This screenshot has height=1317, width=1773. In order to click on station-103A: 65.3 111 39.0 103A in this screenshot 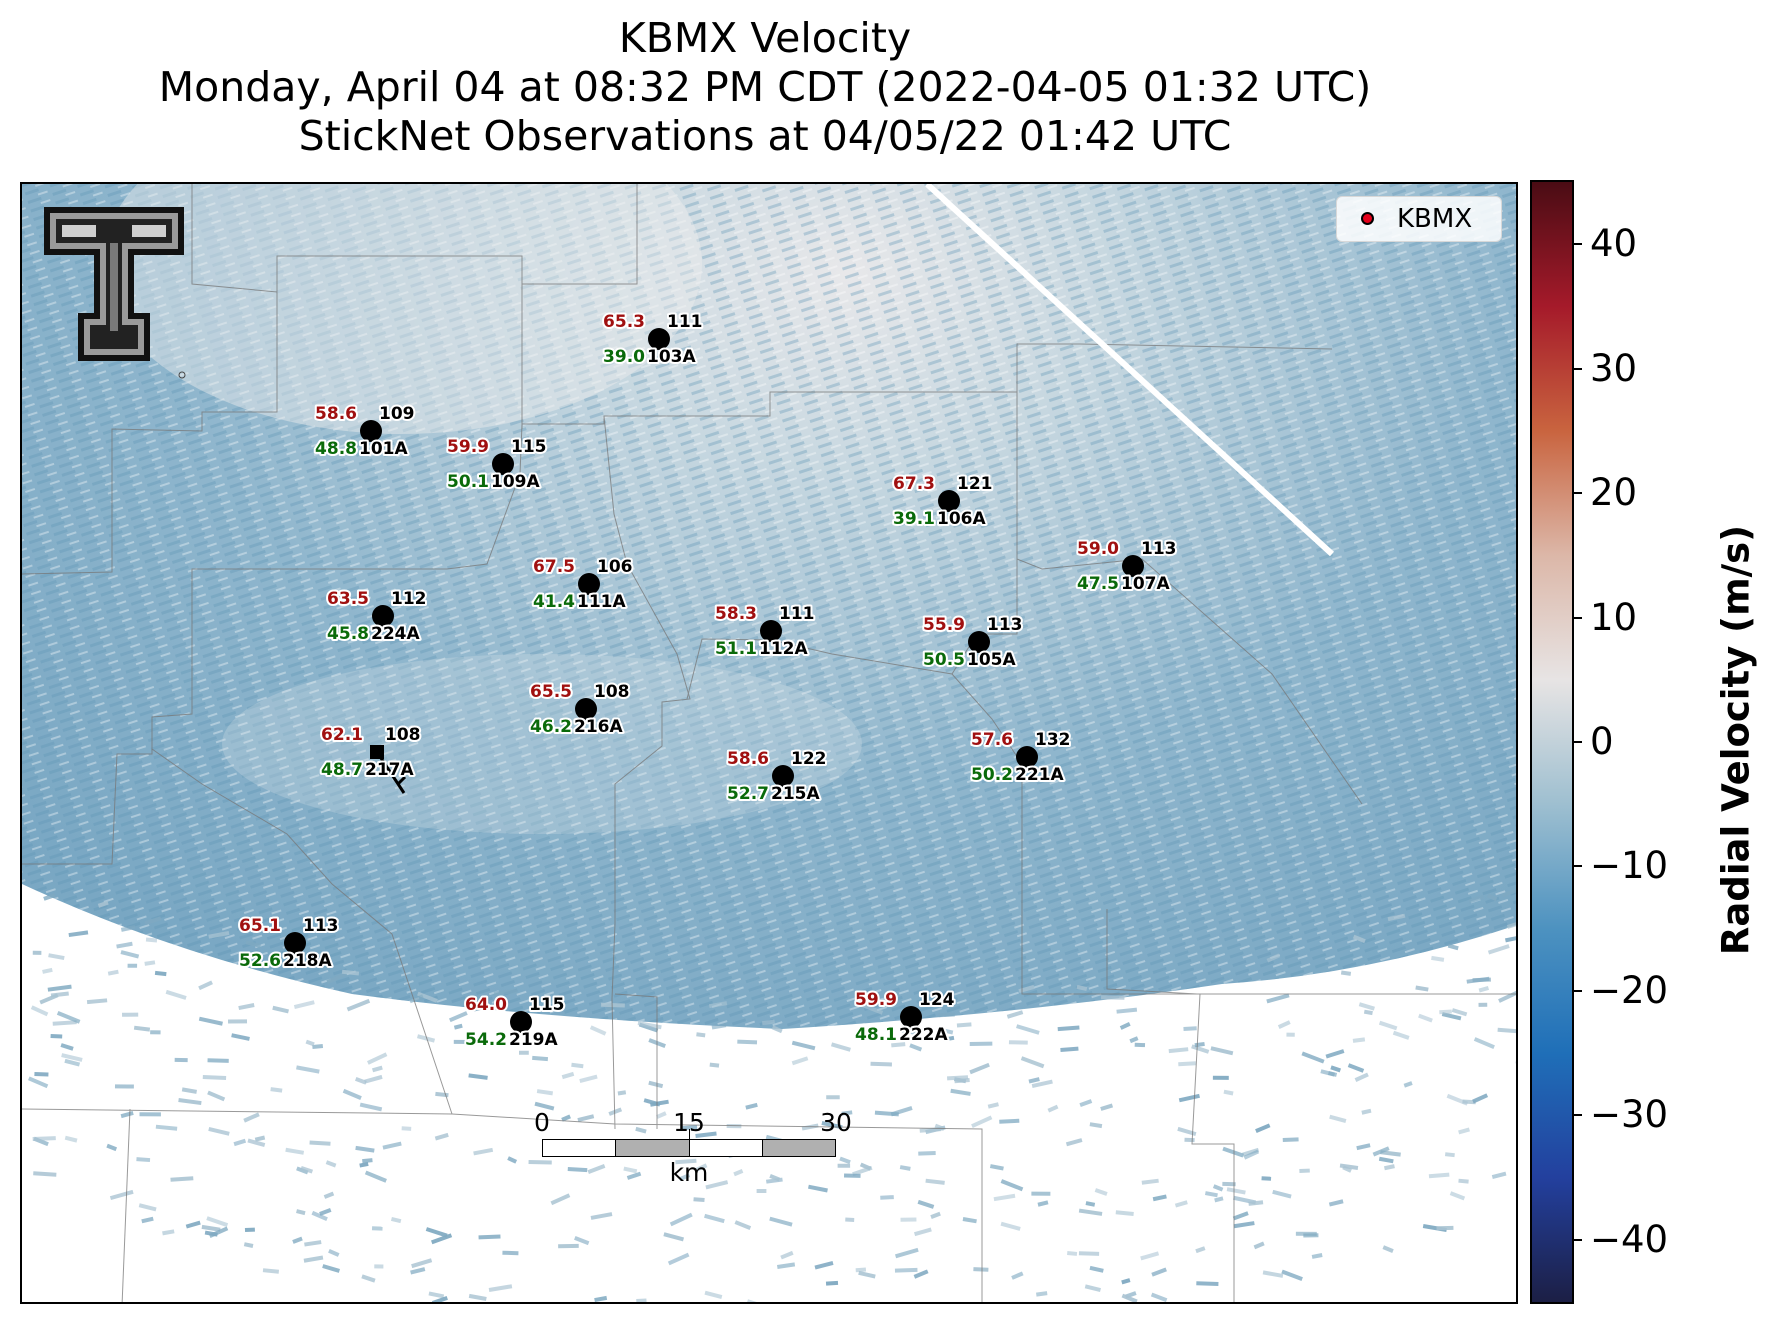, I will do `click(652, 339)`.